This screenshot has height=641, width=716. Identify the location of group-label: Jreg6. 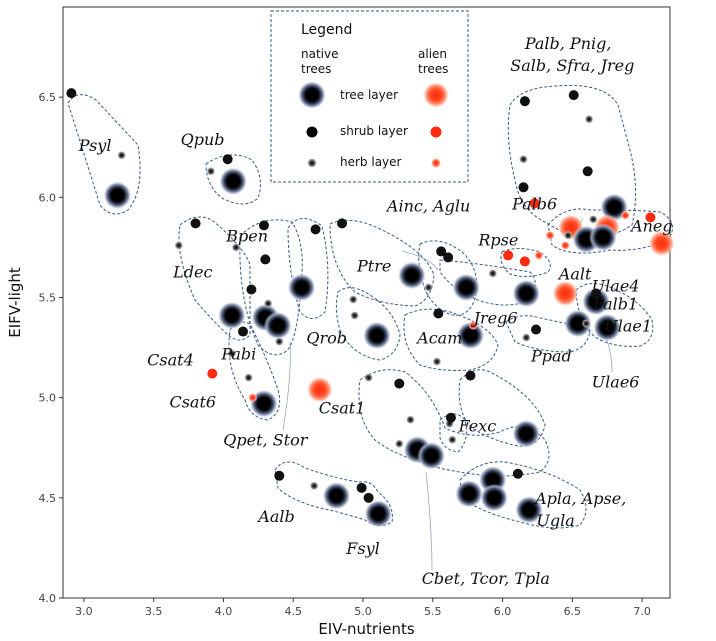
(494, 318).